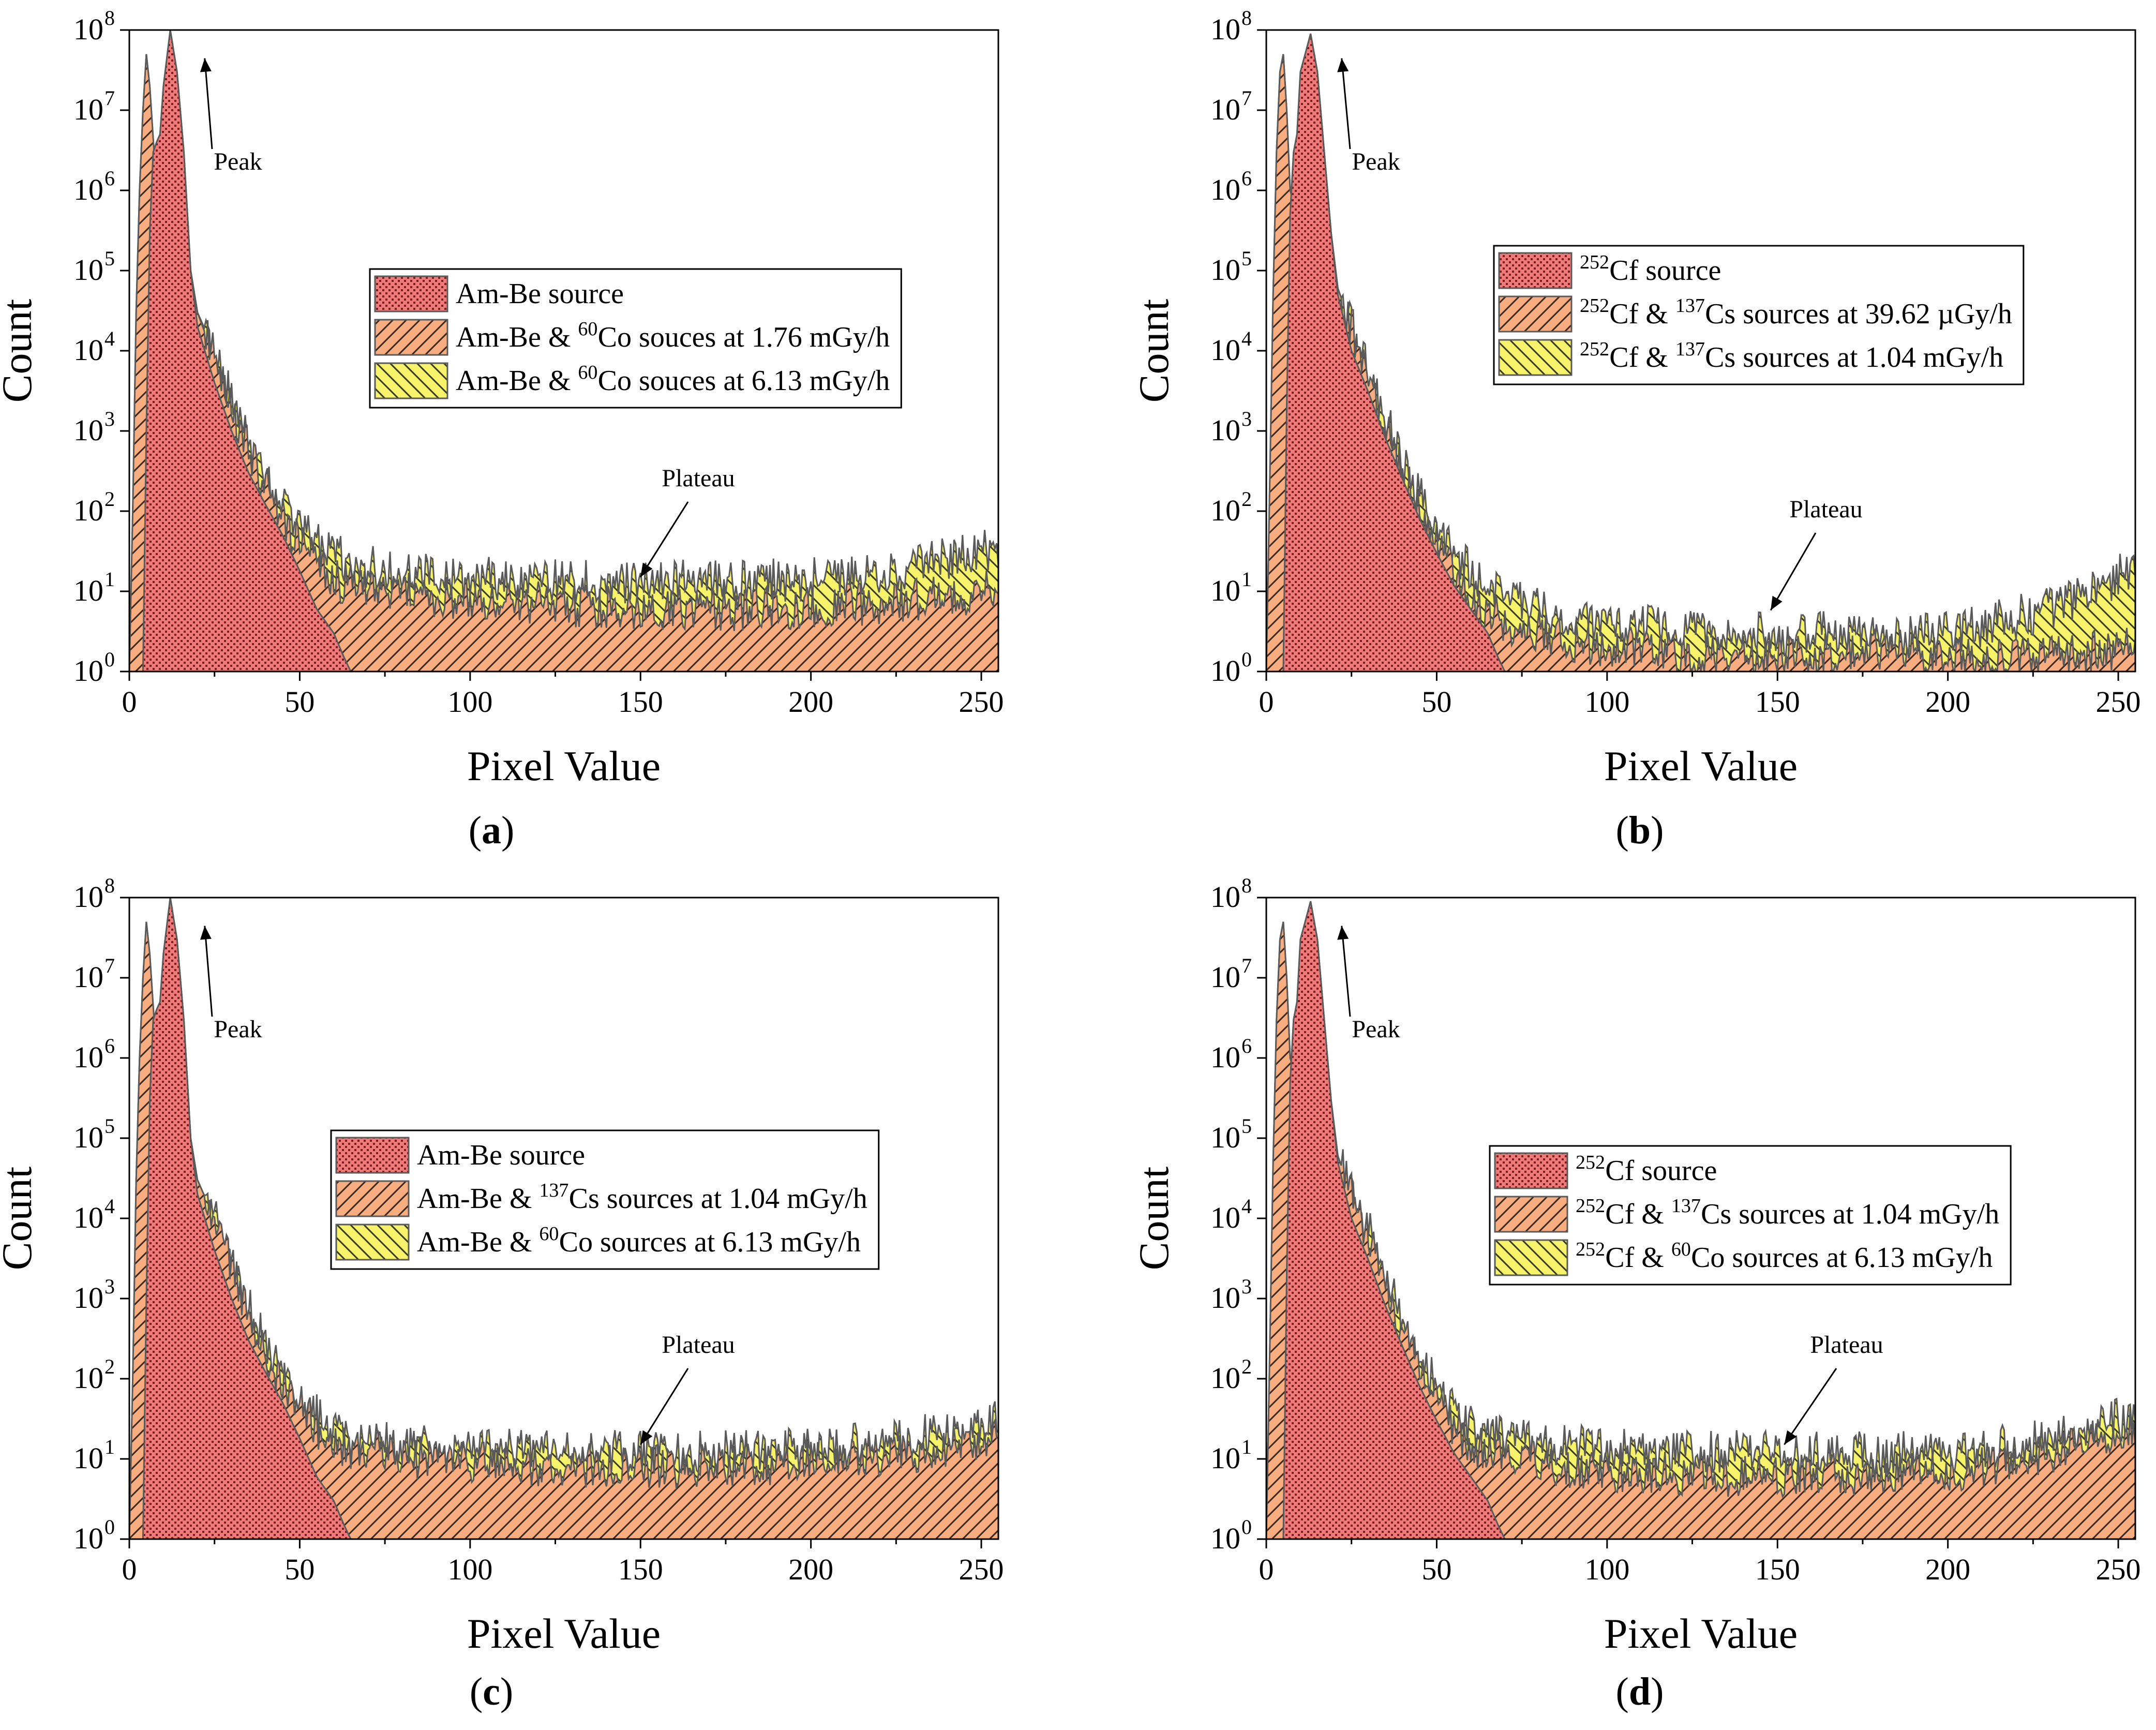  I want to click on x-tick-label: 250, so click(981, 702).